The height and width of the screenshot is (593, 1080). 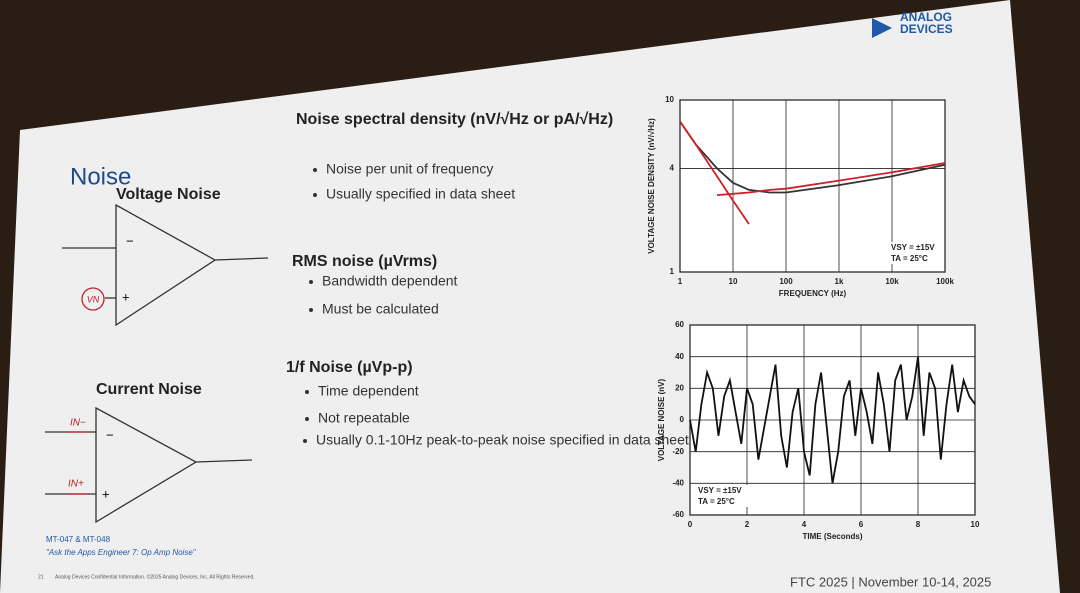 What do you see at coordinates (892, 281) in the screenshot?
I see `x-tick-label: 10k` at bounding box center [892, 281].